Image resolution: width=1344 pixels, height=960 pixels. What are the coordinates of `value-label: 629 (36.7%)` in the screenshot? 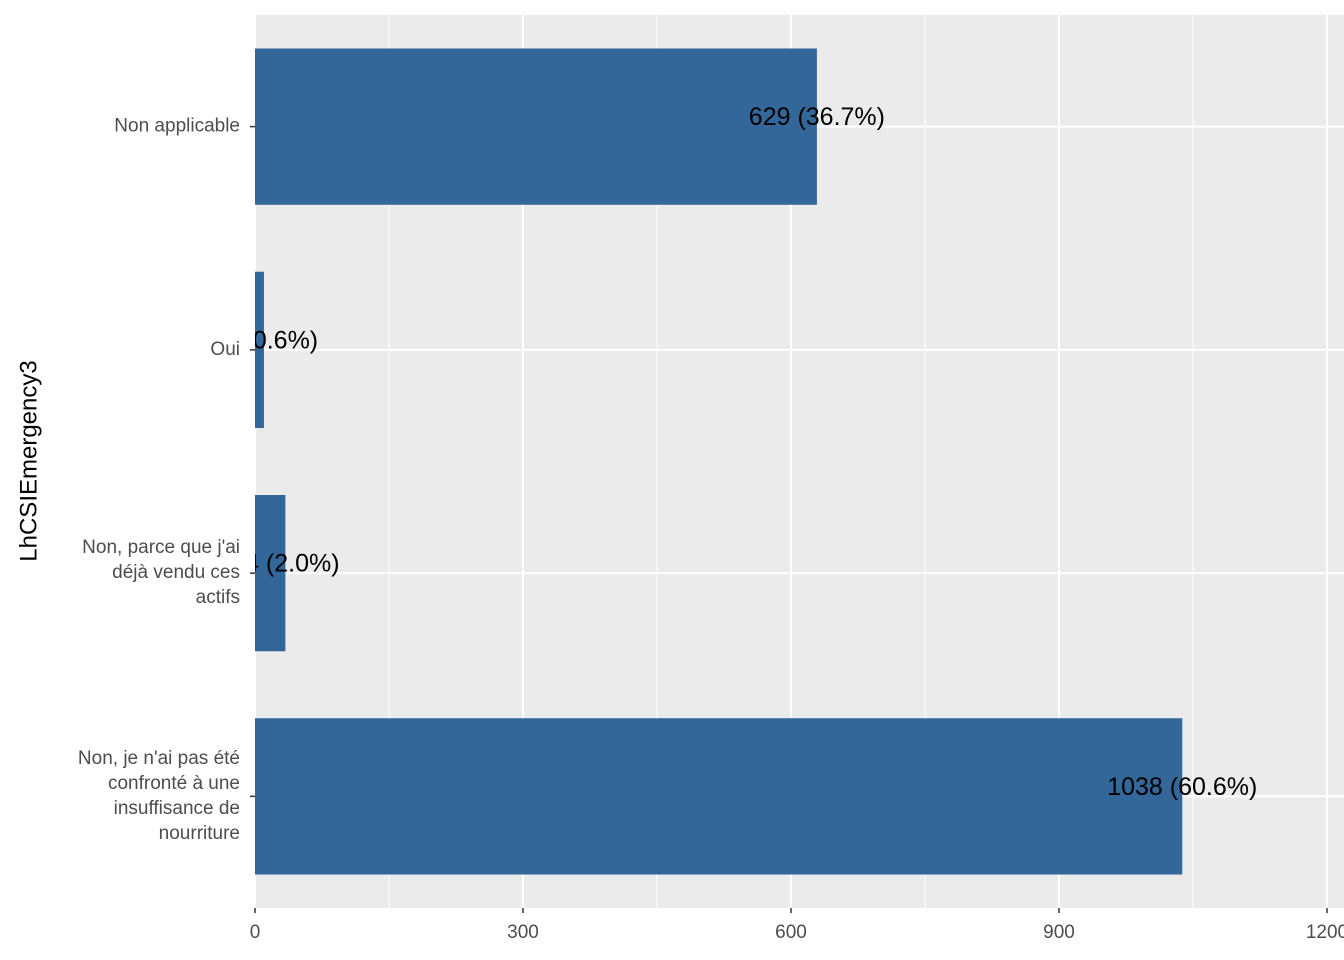 It's located at (817, 117).